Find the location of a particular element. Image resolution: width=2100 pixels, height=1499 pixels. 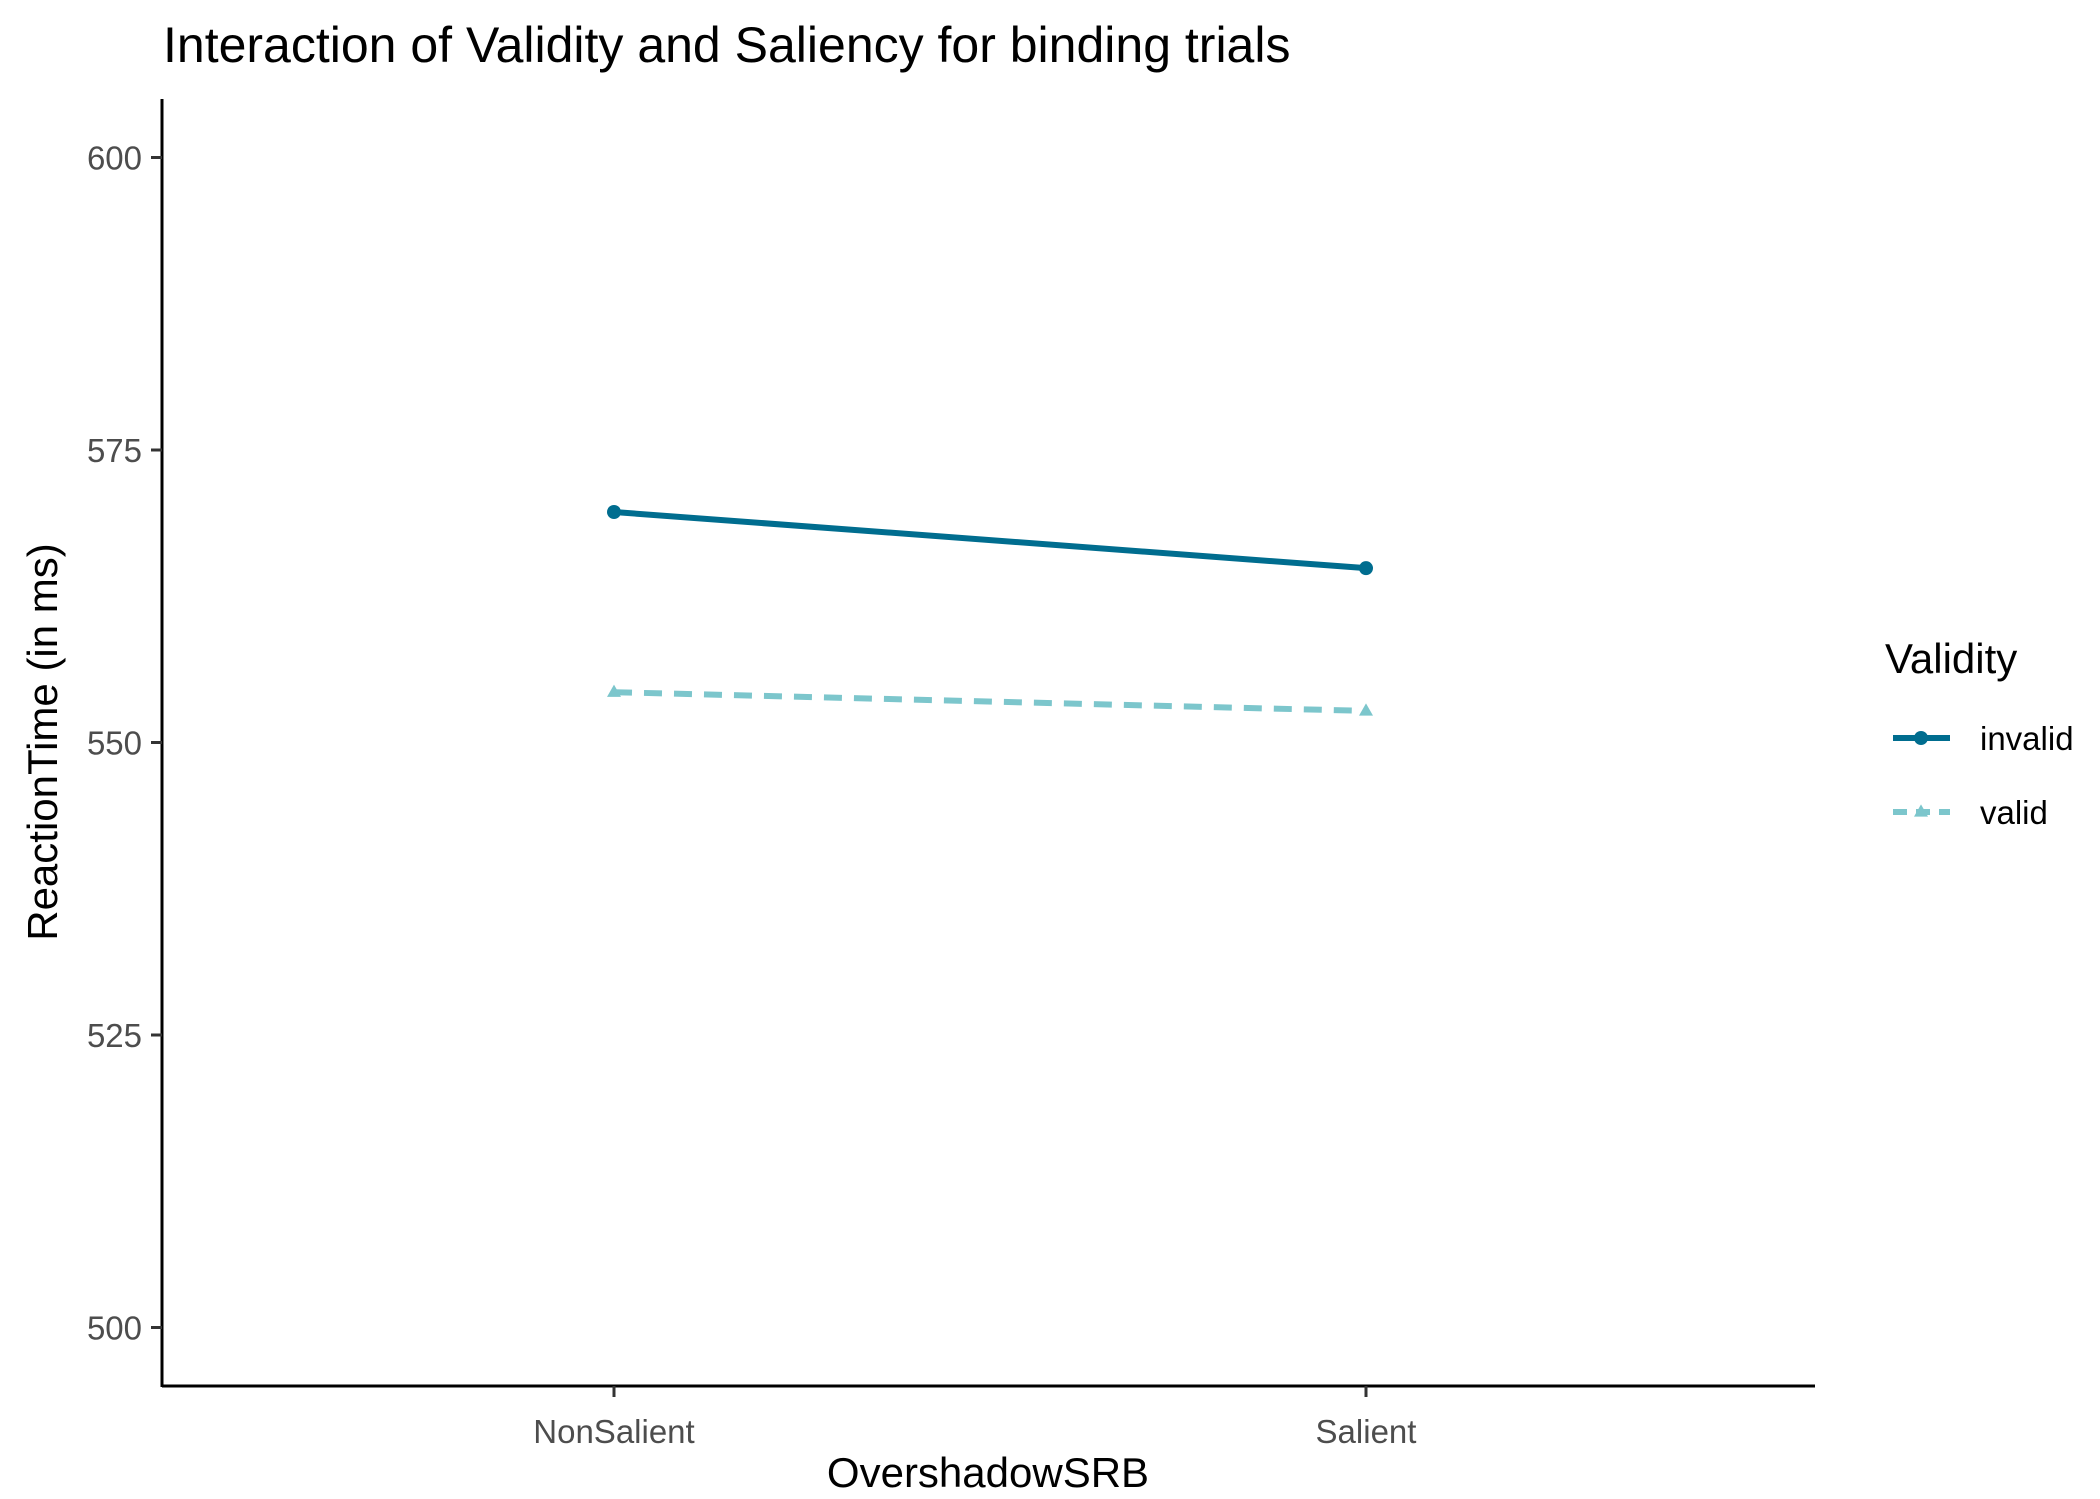

legend-label: invalid is located at coordinates (2027, 738).